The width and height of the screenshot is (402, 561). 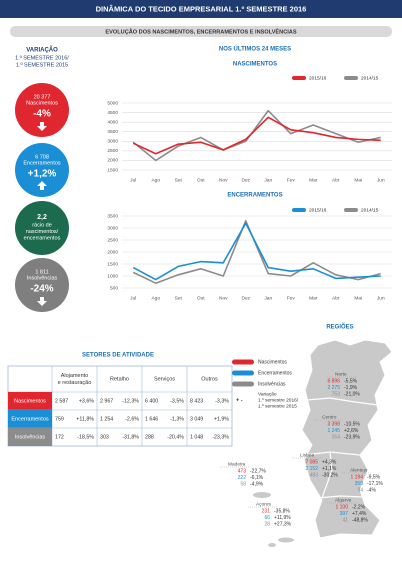 What do you see at coordinates (318, 78) in the screenshot?
I see `legend-label: 2015/16` at bounding box center [318, 78].